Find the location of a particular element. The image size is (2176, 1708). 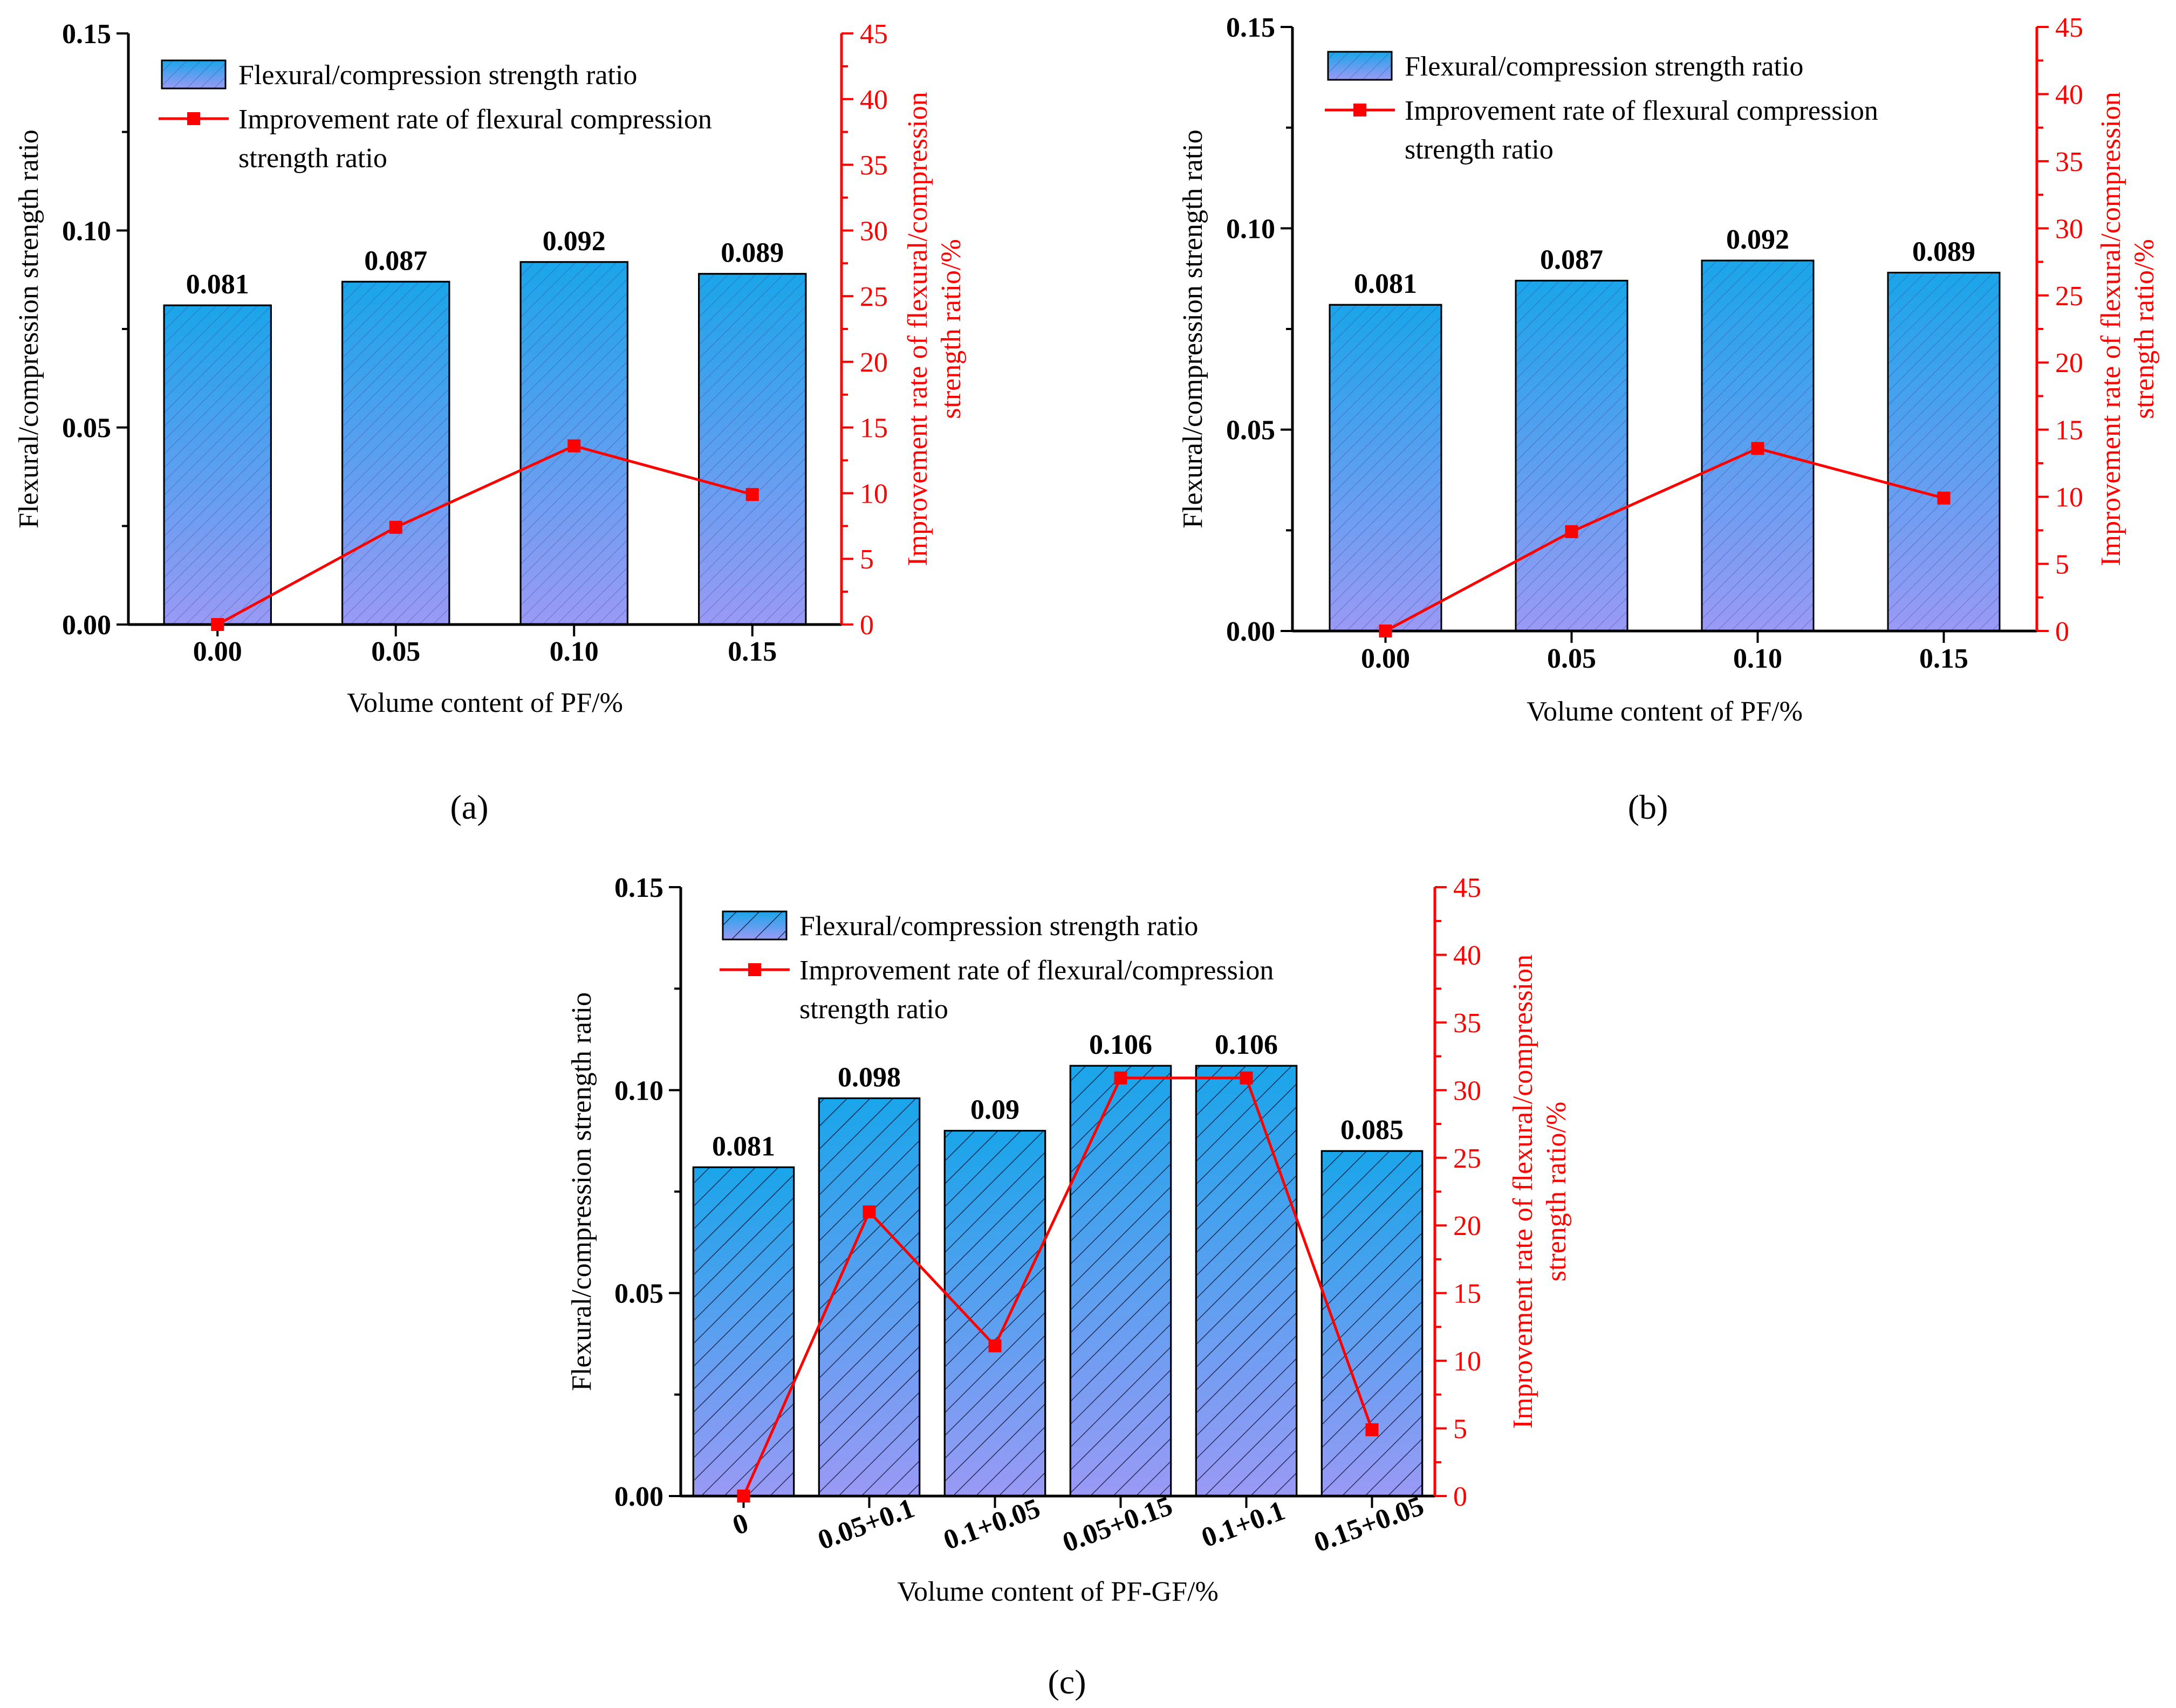

x-tick-label: 0.05+0.15 is located at coordinates (1117, 1525).